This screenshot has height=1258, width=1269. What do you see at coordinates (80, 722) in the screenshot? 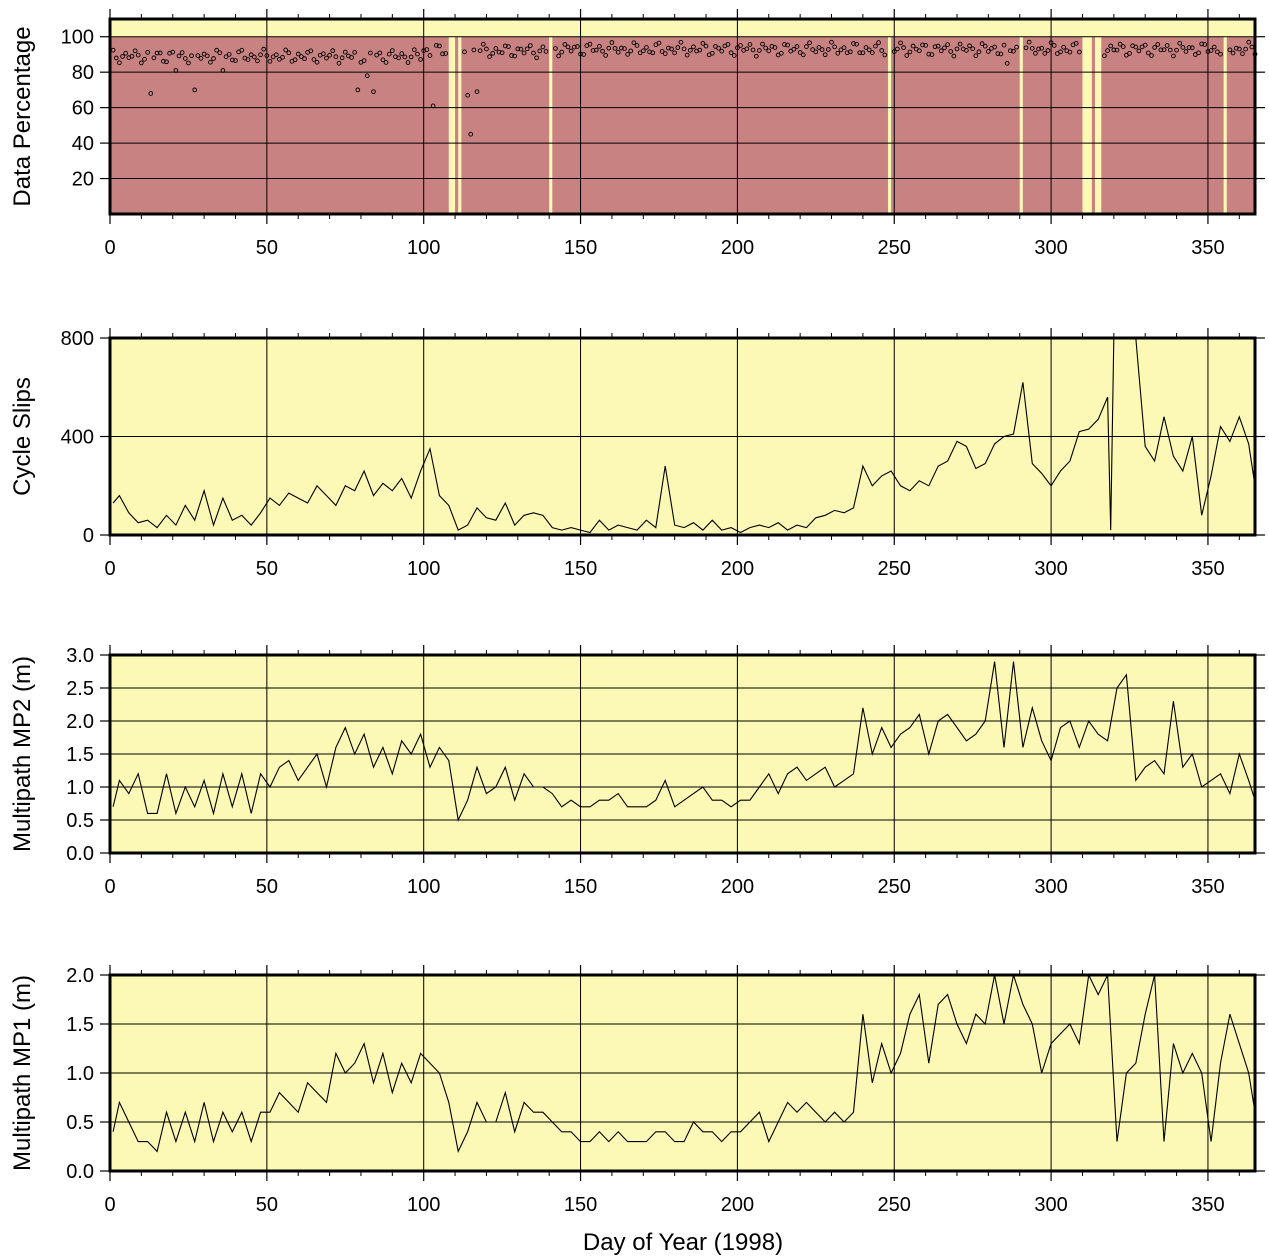
I see `y-tick-label: 2.0` at bounding box center [80, 722].